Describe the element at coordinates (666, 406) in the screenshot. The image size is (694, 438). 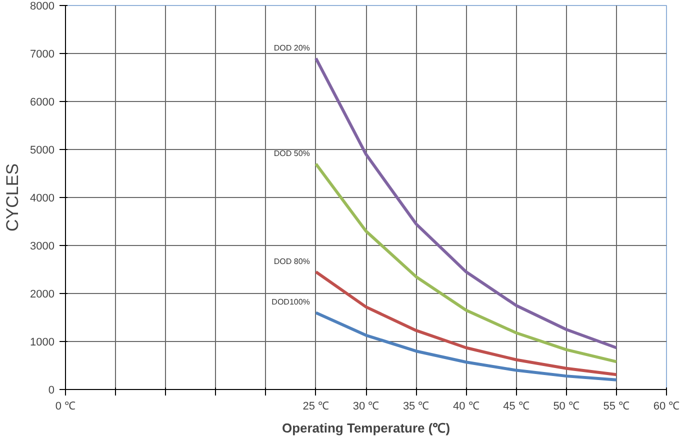
I see `x-tick-label: 60 ℃` at that location.